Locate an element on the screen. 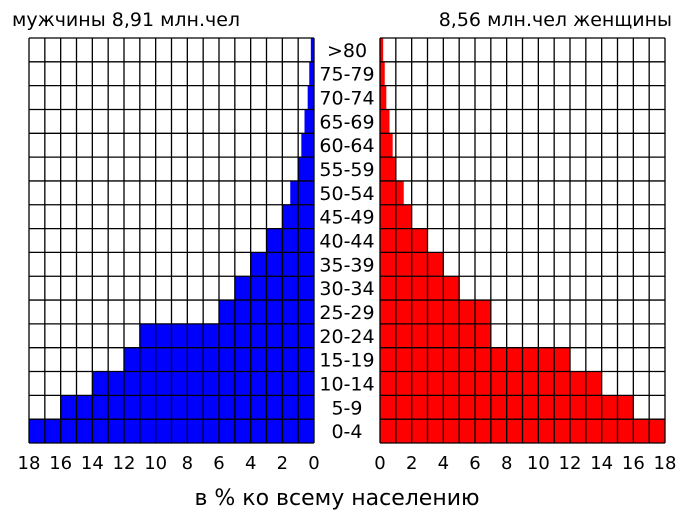 Image resolution: width=690 pixels, height=523 pixels. male-x-tick-label: 12 is located at coordinates (124, 463).